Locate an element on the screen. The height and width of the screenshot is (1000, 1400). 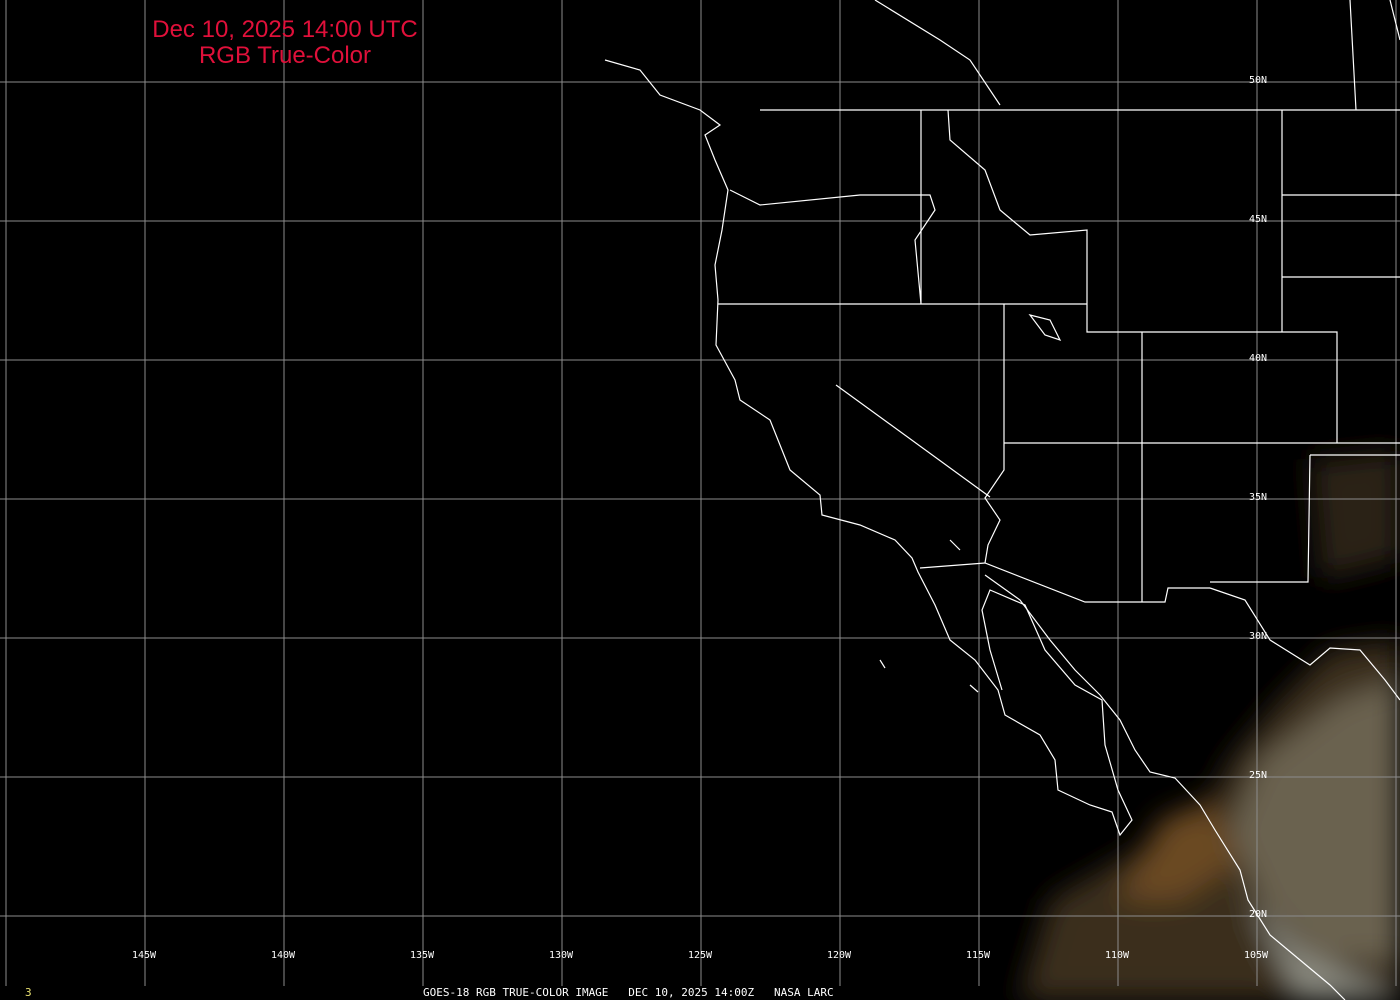
longitude-label: 135W is located at coordinates (422, 955).